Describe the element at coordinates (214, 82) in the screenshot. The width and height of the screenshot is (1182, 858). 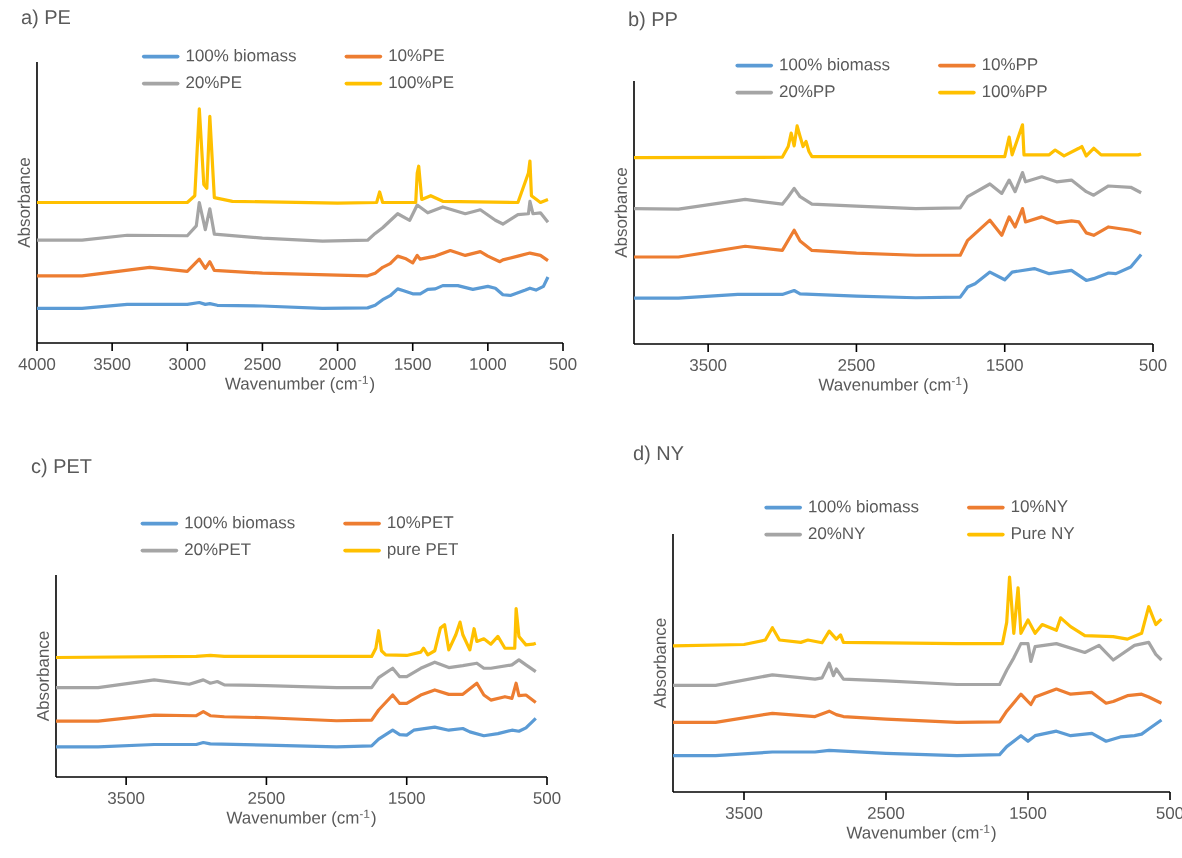
I see `legend-label: 20%PE` at that location.